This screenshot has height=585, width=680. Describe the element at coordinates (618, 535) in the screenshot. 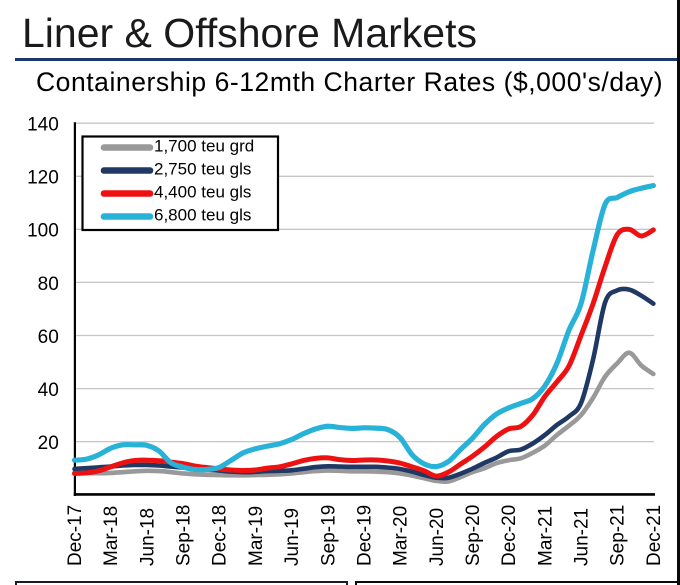

I see `svg-text: Sep-21` at that location.